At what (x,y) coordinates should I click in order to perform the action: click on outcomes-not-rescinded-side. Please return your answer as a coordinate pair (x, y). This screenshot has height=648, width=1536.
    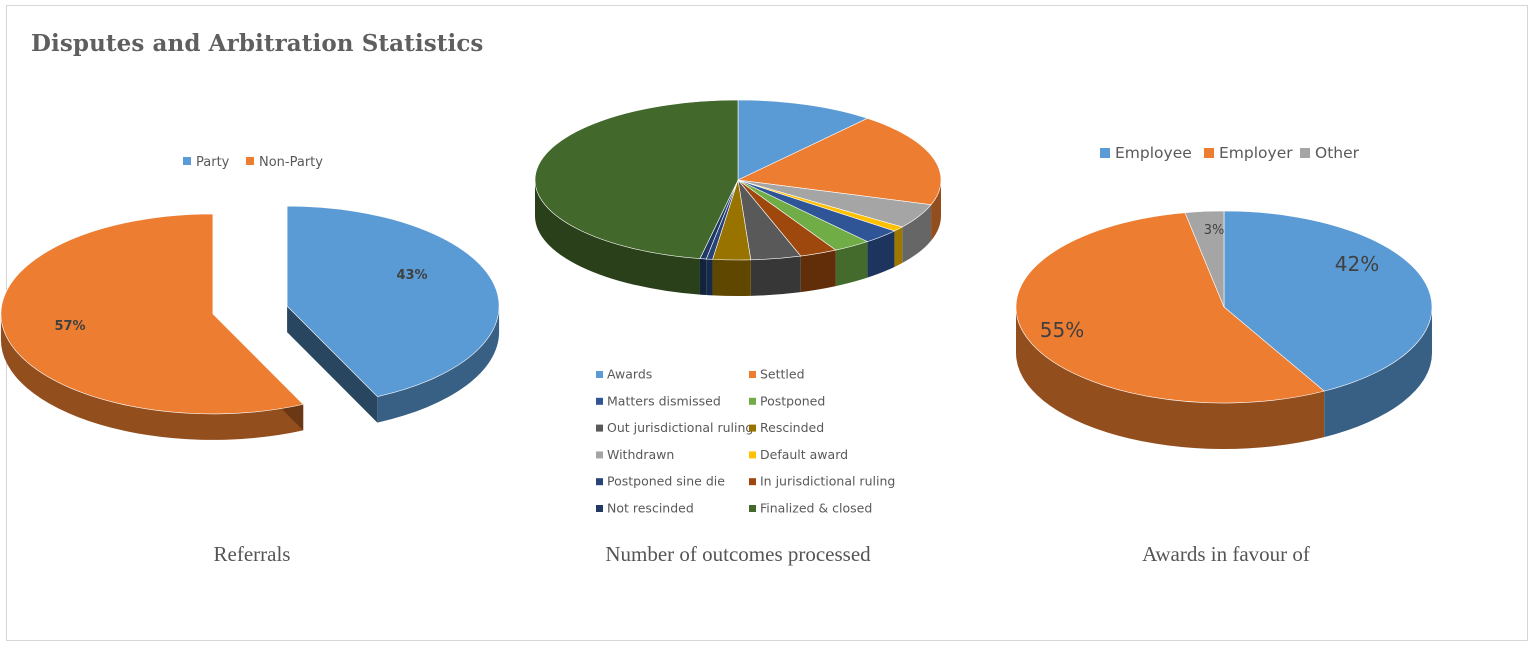
    Looking at the image, I should click on (703, 277).